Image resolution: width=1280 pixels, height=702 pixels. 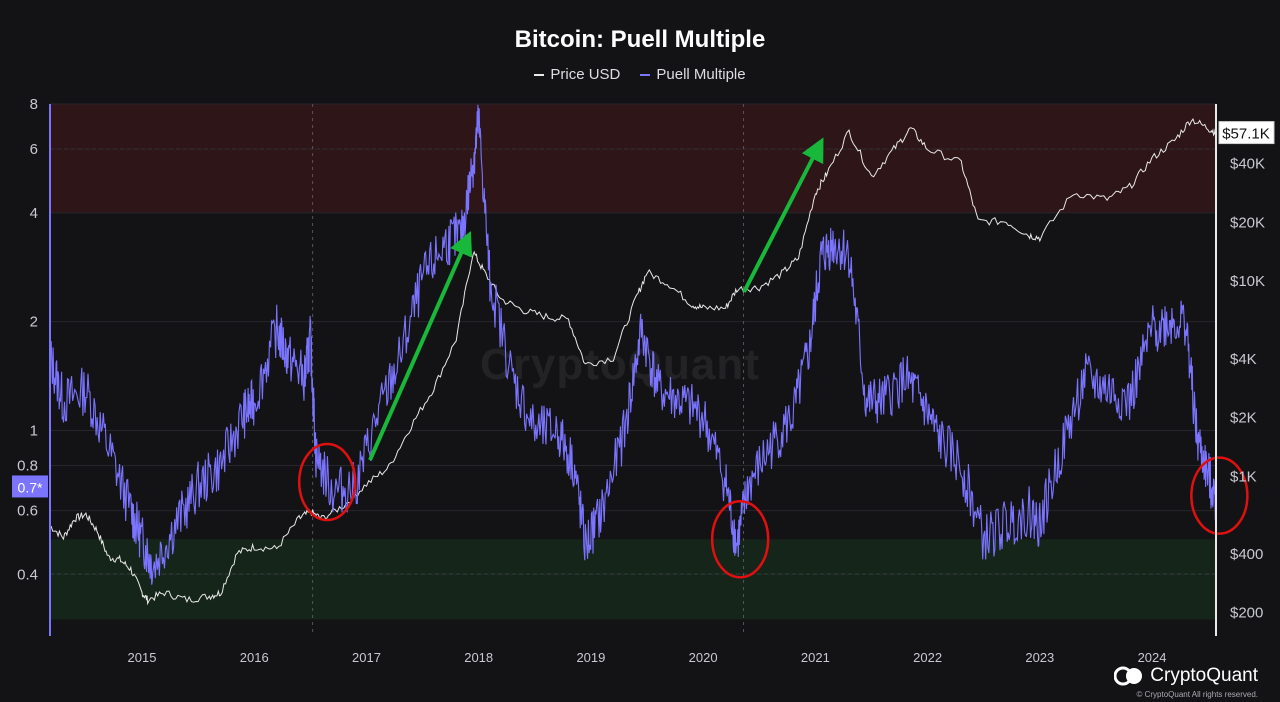 I want to click on left-tick-label: 6, so click(x=34, y=149).